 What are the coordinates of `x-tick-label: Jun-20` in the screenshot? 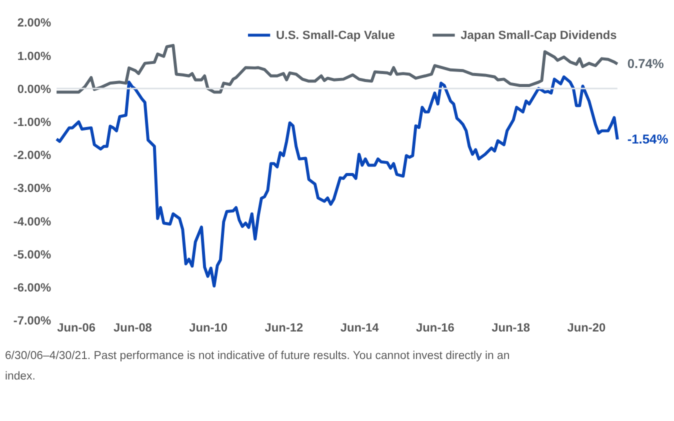 It's located at (586, 327).